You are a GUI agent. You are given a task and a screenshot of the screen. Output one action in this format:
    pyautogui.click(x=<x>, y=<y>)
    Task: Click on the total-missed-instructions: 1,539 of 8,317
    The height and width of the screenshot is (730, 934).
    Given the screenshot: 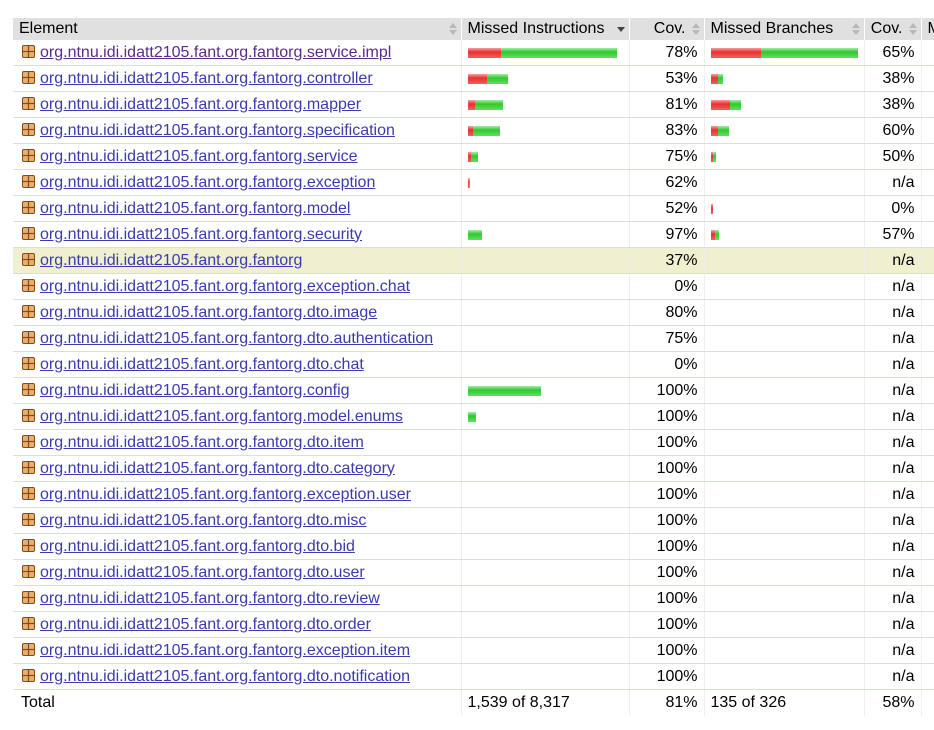 What is the action you would take?
    pyautogui.click(x=544, y=702)
    